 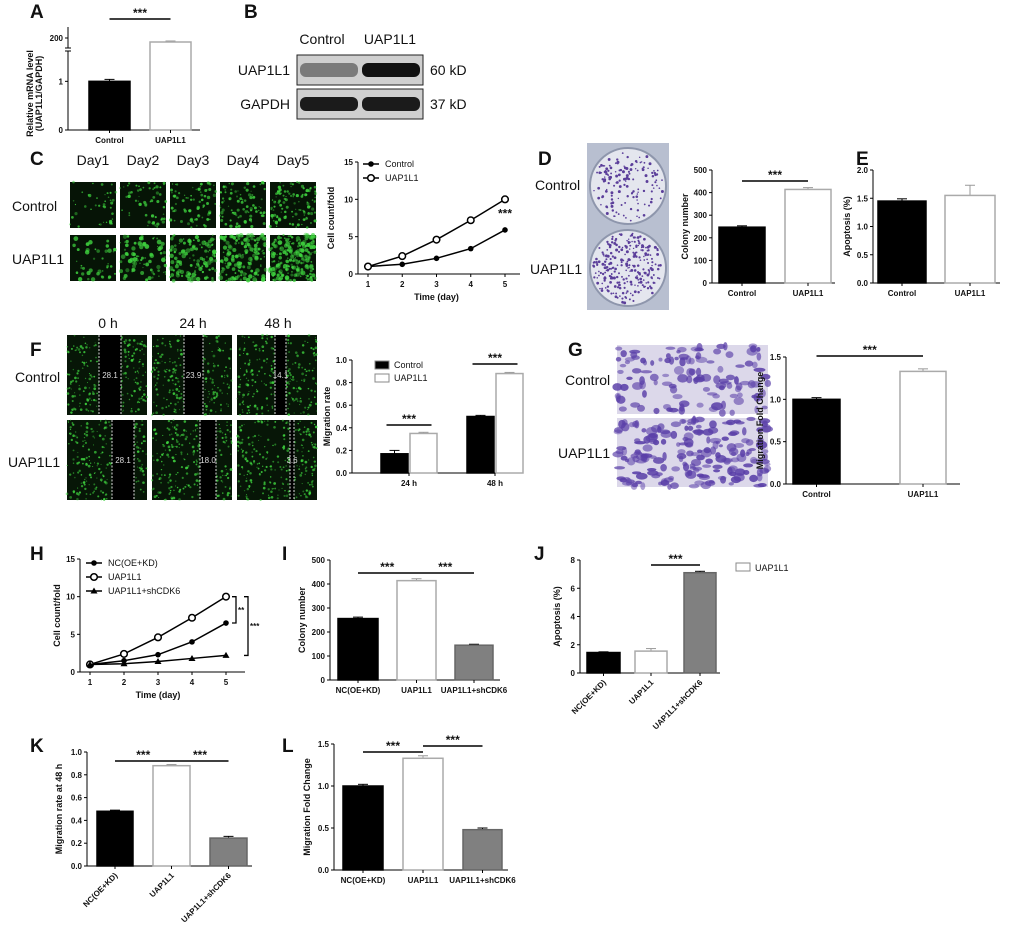 What do you see at coordinates (207, 898) in the screenshot?
I see `x-tick-label: UAP1L1+shCDK6` at bounding box center [207, 898].